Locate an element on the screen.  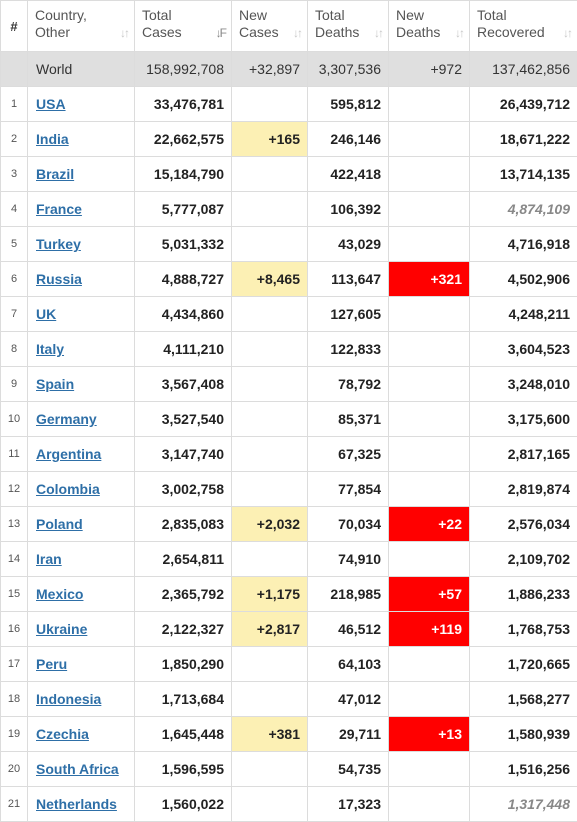
country-cell: Spain is located at coordinates (81, 384).